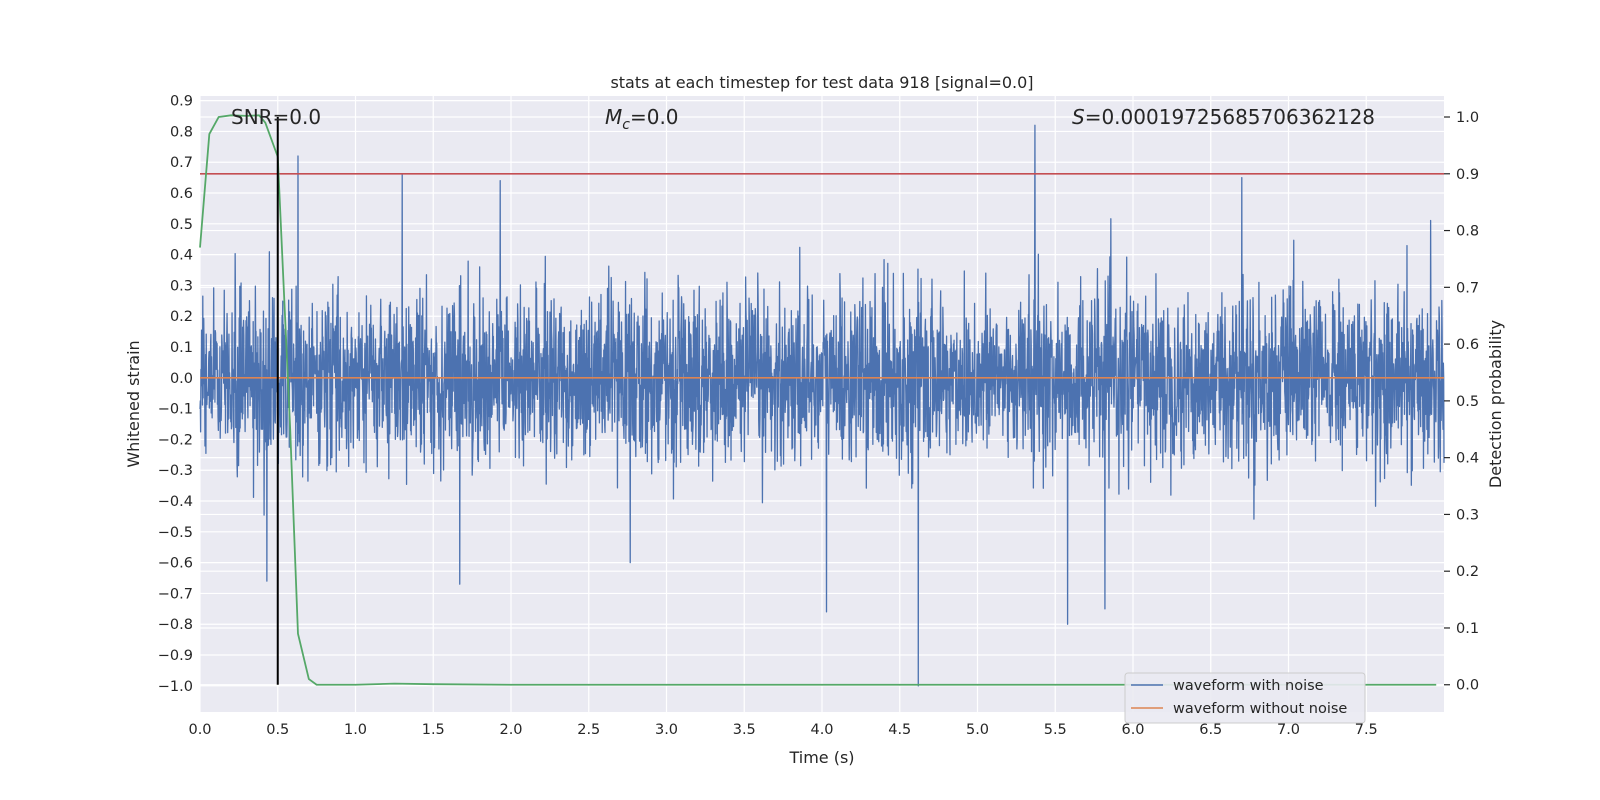  Describe the element at coordinates (1467, 629) in the screenshot. I see `y-tick-label-right: 0.1` at that location.